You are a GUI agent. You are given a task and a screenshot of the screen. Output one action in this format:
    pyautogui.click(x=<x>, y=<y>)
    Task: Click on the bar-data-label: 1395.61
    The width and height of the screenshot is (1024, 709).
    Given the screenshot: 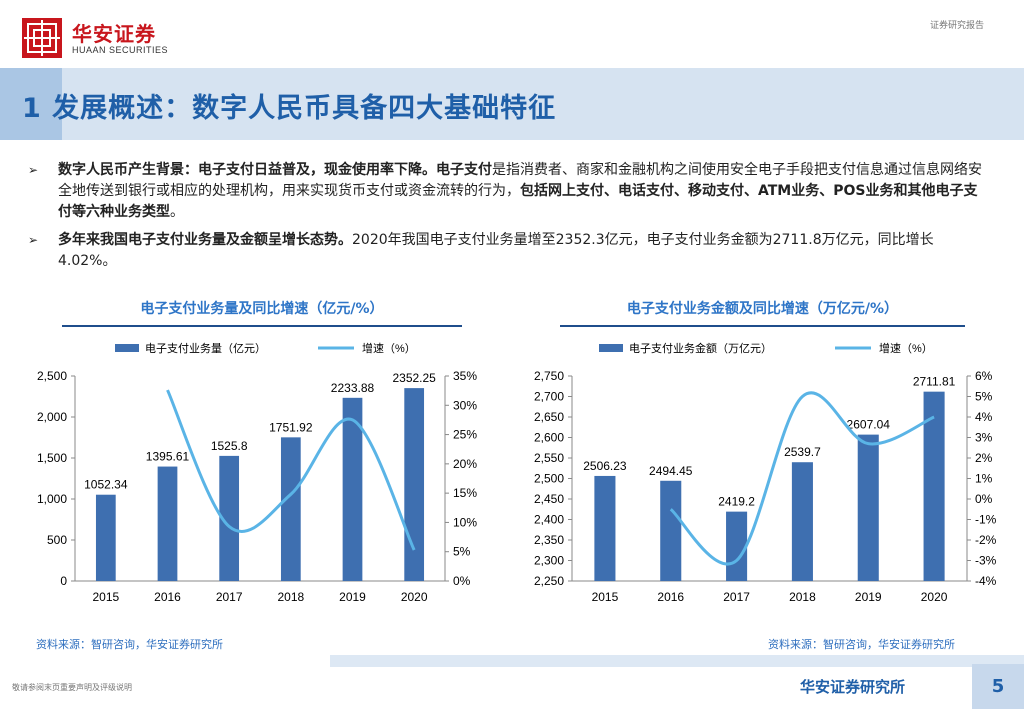 What is the action you would take?
    pyautogui.click(x=168, y=457)
    